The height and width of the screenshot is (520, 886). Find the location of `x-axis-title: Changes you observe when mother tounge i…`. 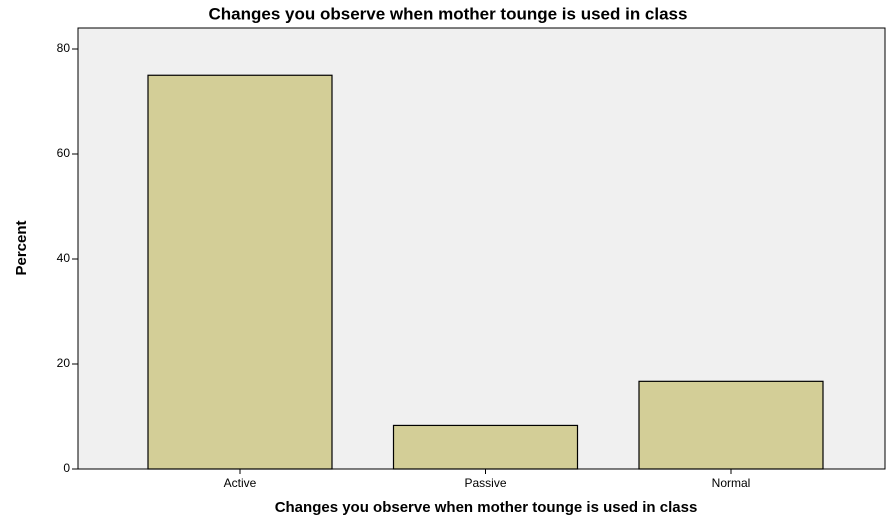

x-axis-title: Changes you observe when mother tounge i… is located at coordinates (486, 507).